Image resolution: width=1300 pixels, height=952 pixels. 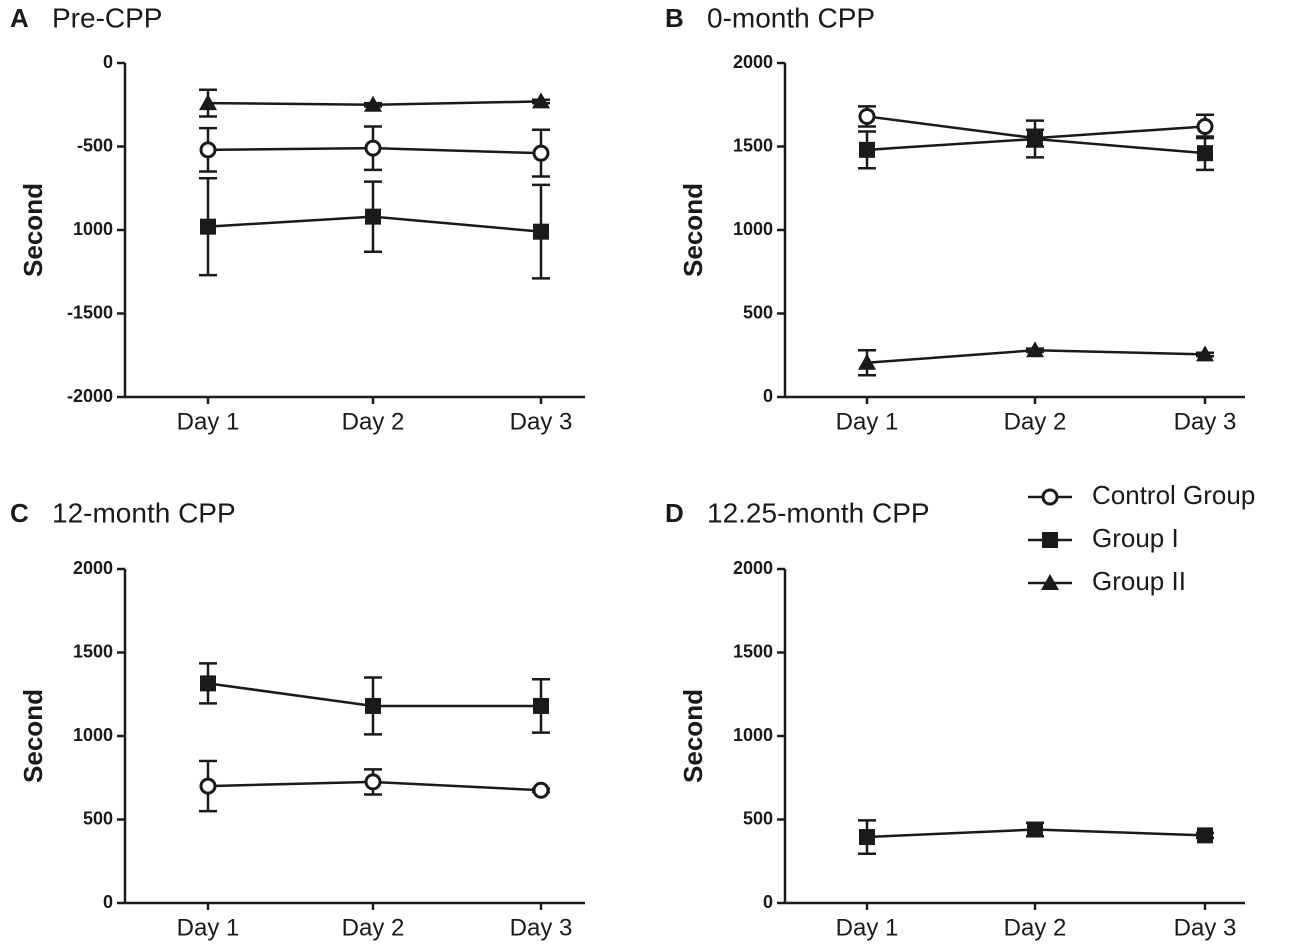 I want to click on chart-title: Pre-CPP, so click(x=107, y=17).